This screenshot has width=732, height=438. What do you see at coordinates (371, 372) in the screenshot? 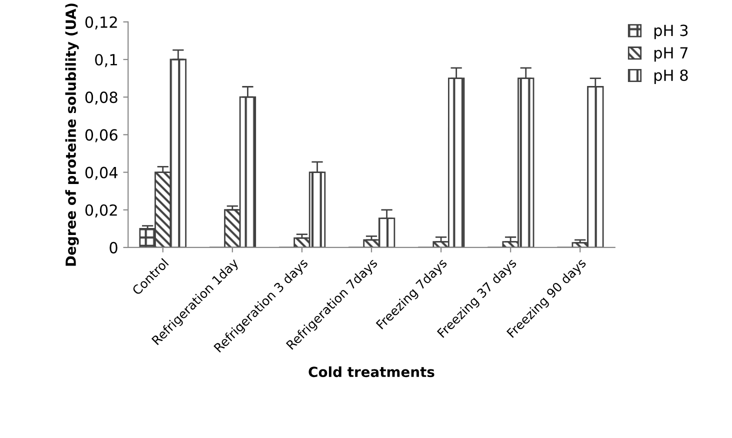
I see `x-axis-title: Cold treatments` at bounding box center [371, 372].